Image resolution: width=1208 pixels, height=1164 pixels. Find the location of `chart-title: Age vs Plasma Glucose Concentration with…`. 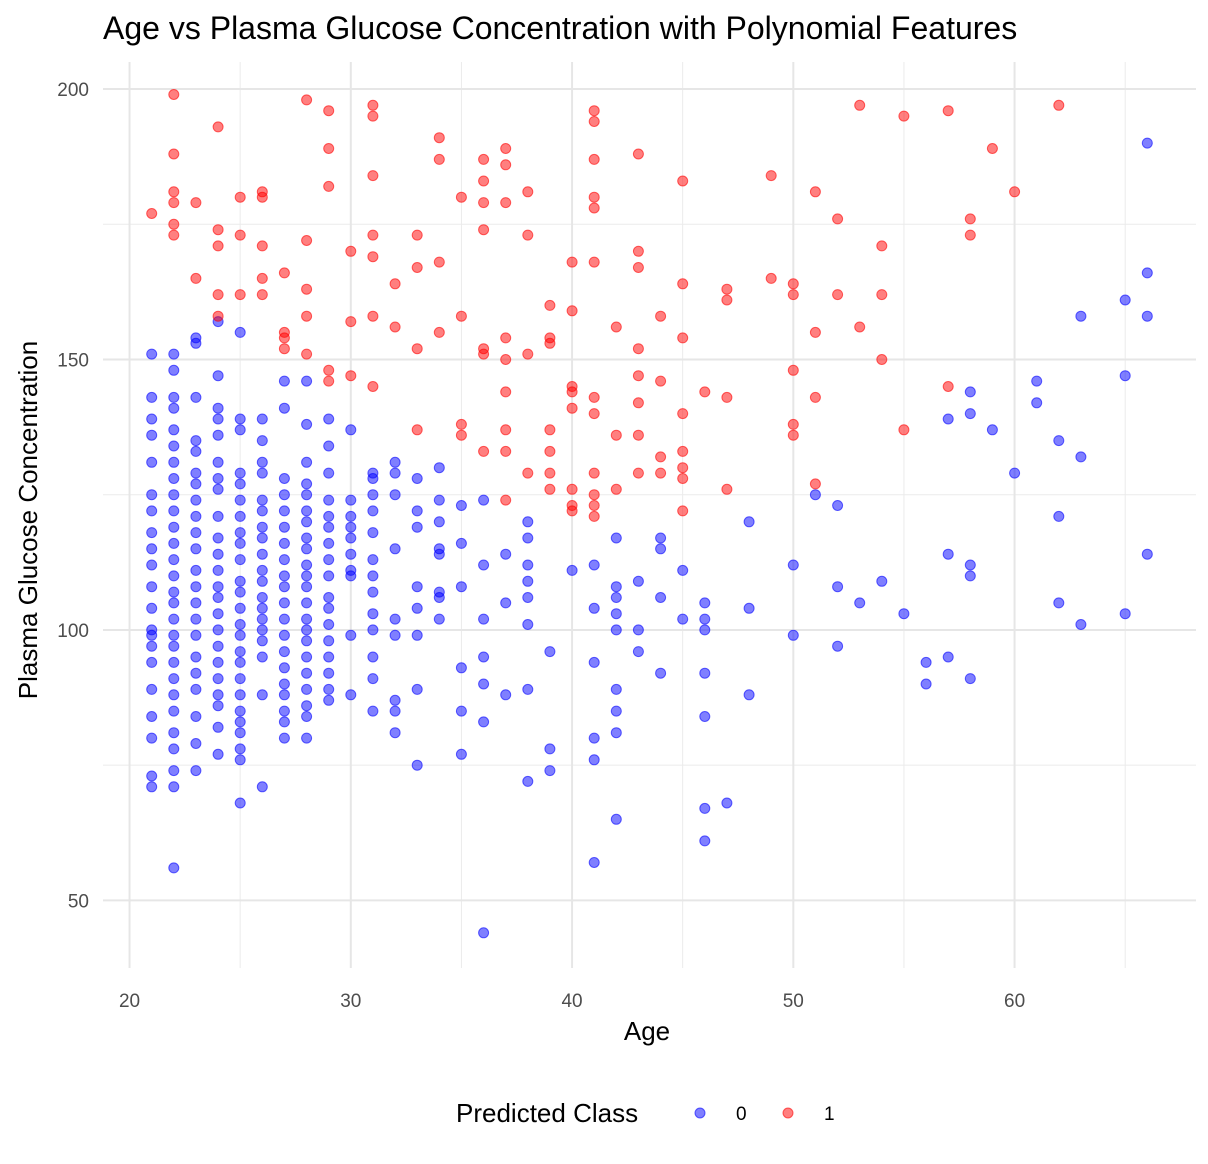

chart-title: Age vs Plasma Glucose Concentration with… is located at coordinates (560, 28).